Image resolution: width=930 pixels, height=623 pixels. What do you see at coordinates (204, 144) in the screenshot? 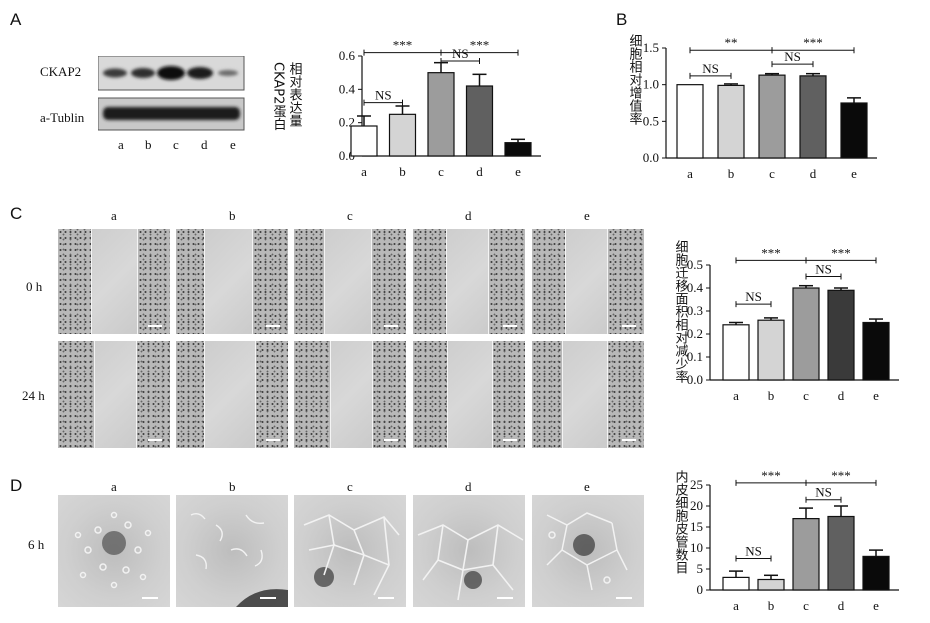
I see `blot-lane-d: d` at bounding box center [204, 144].